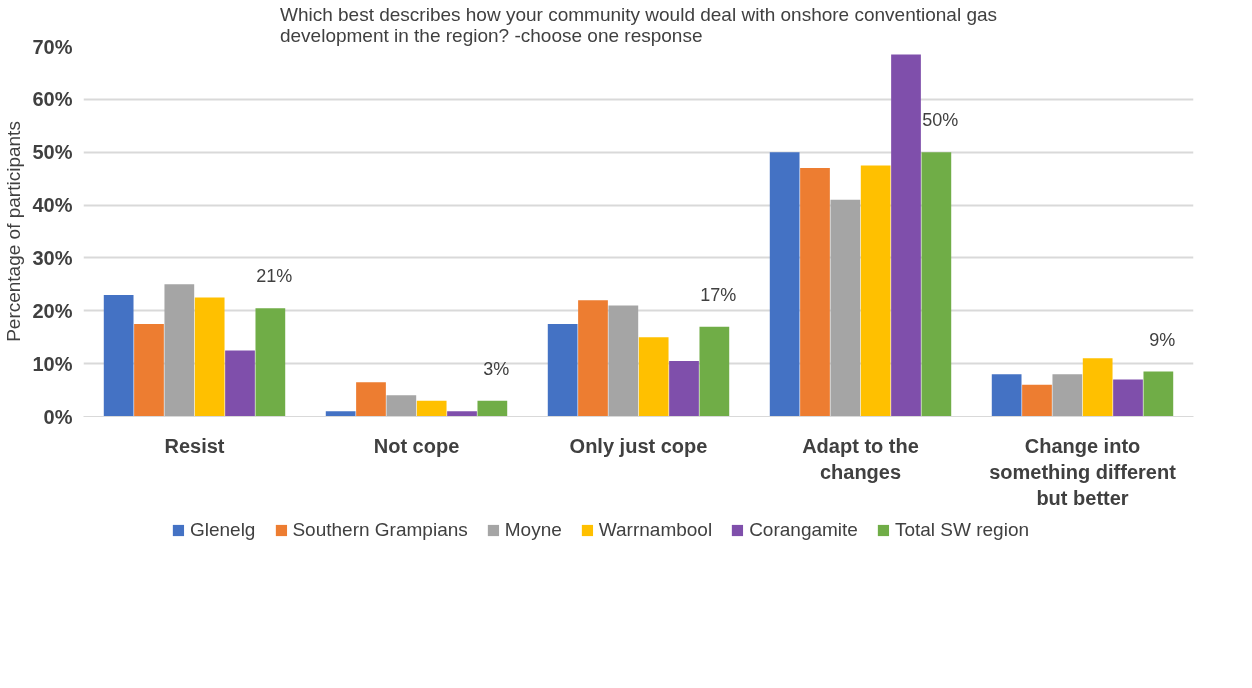 This screenshot has height=688, width=1252. What do you see at coordinates (222, 530) in the screenshot?
I see `legend-label: Glenelg` at bounding box center [222, 530].